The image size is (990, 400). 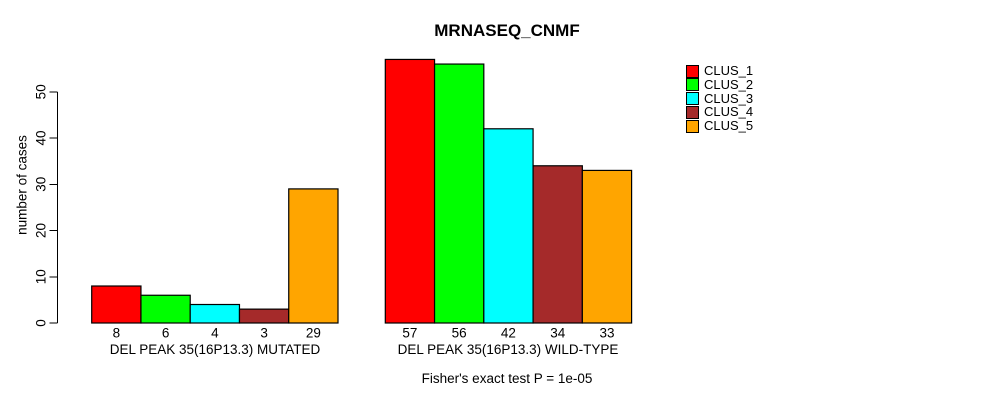 What do you see at coordinates (729, 126) in the screenshot?
I see `legend-label: CLUS_5` at bounding box center [729, 126].